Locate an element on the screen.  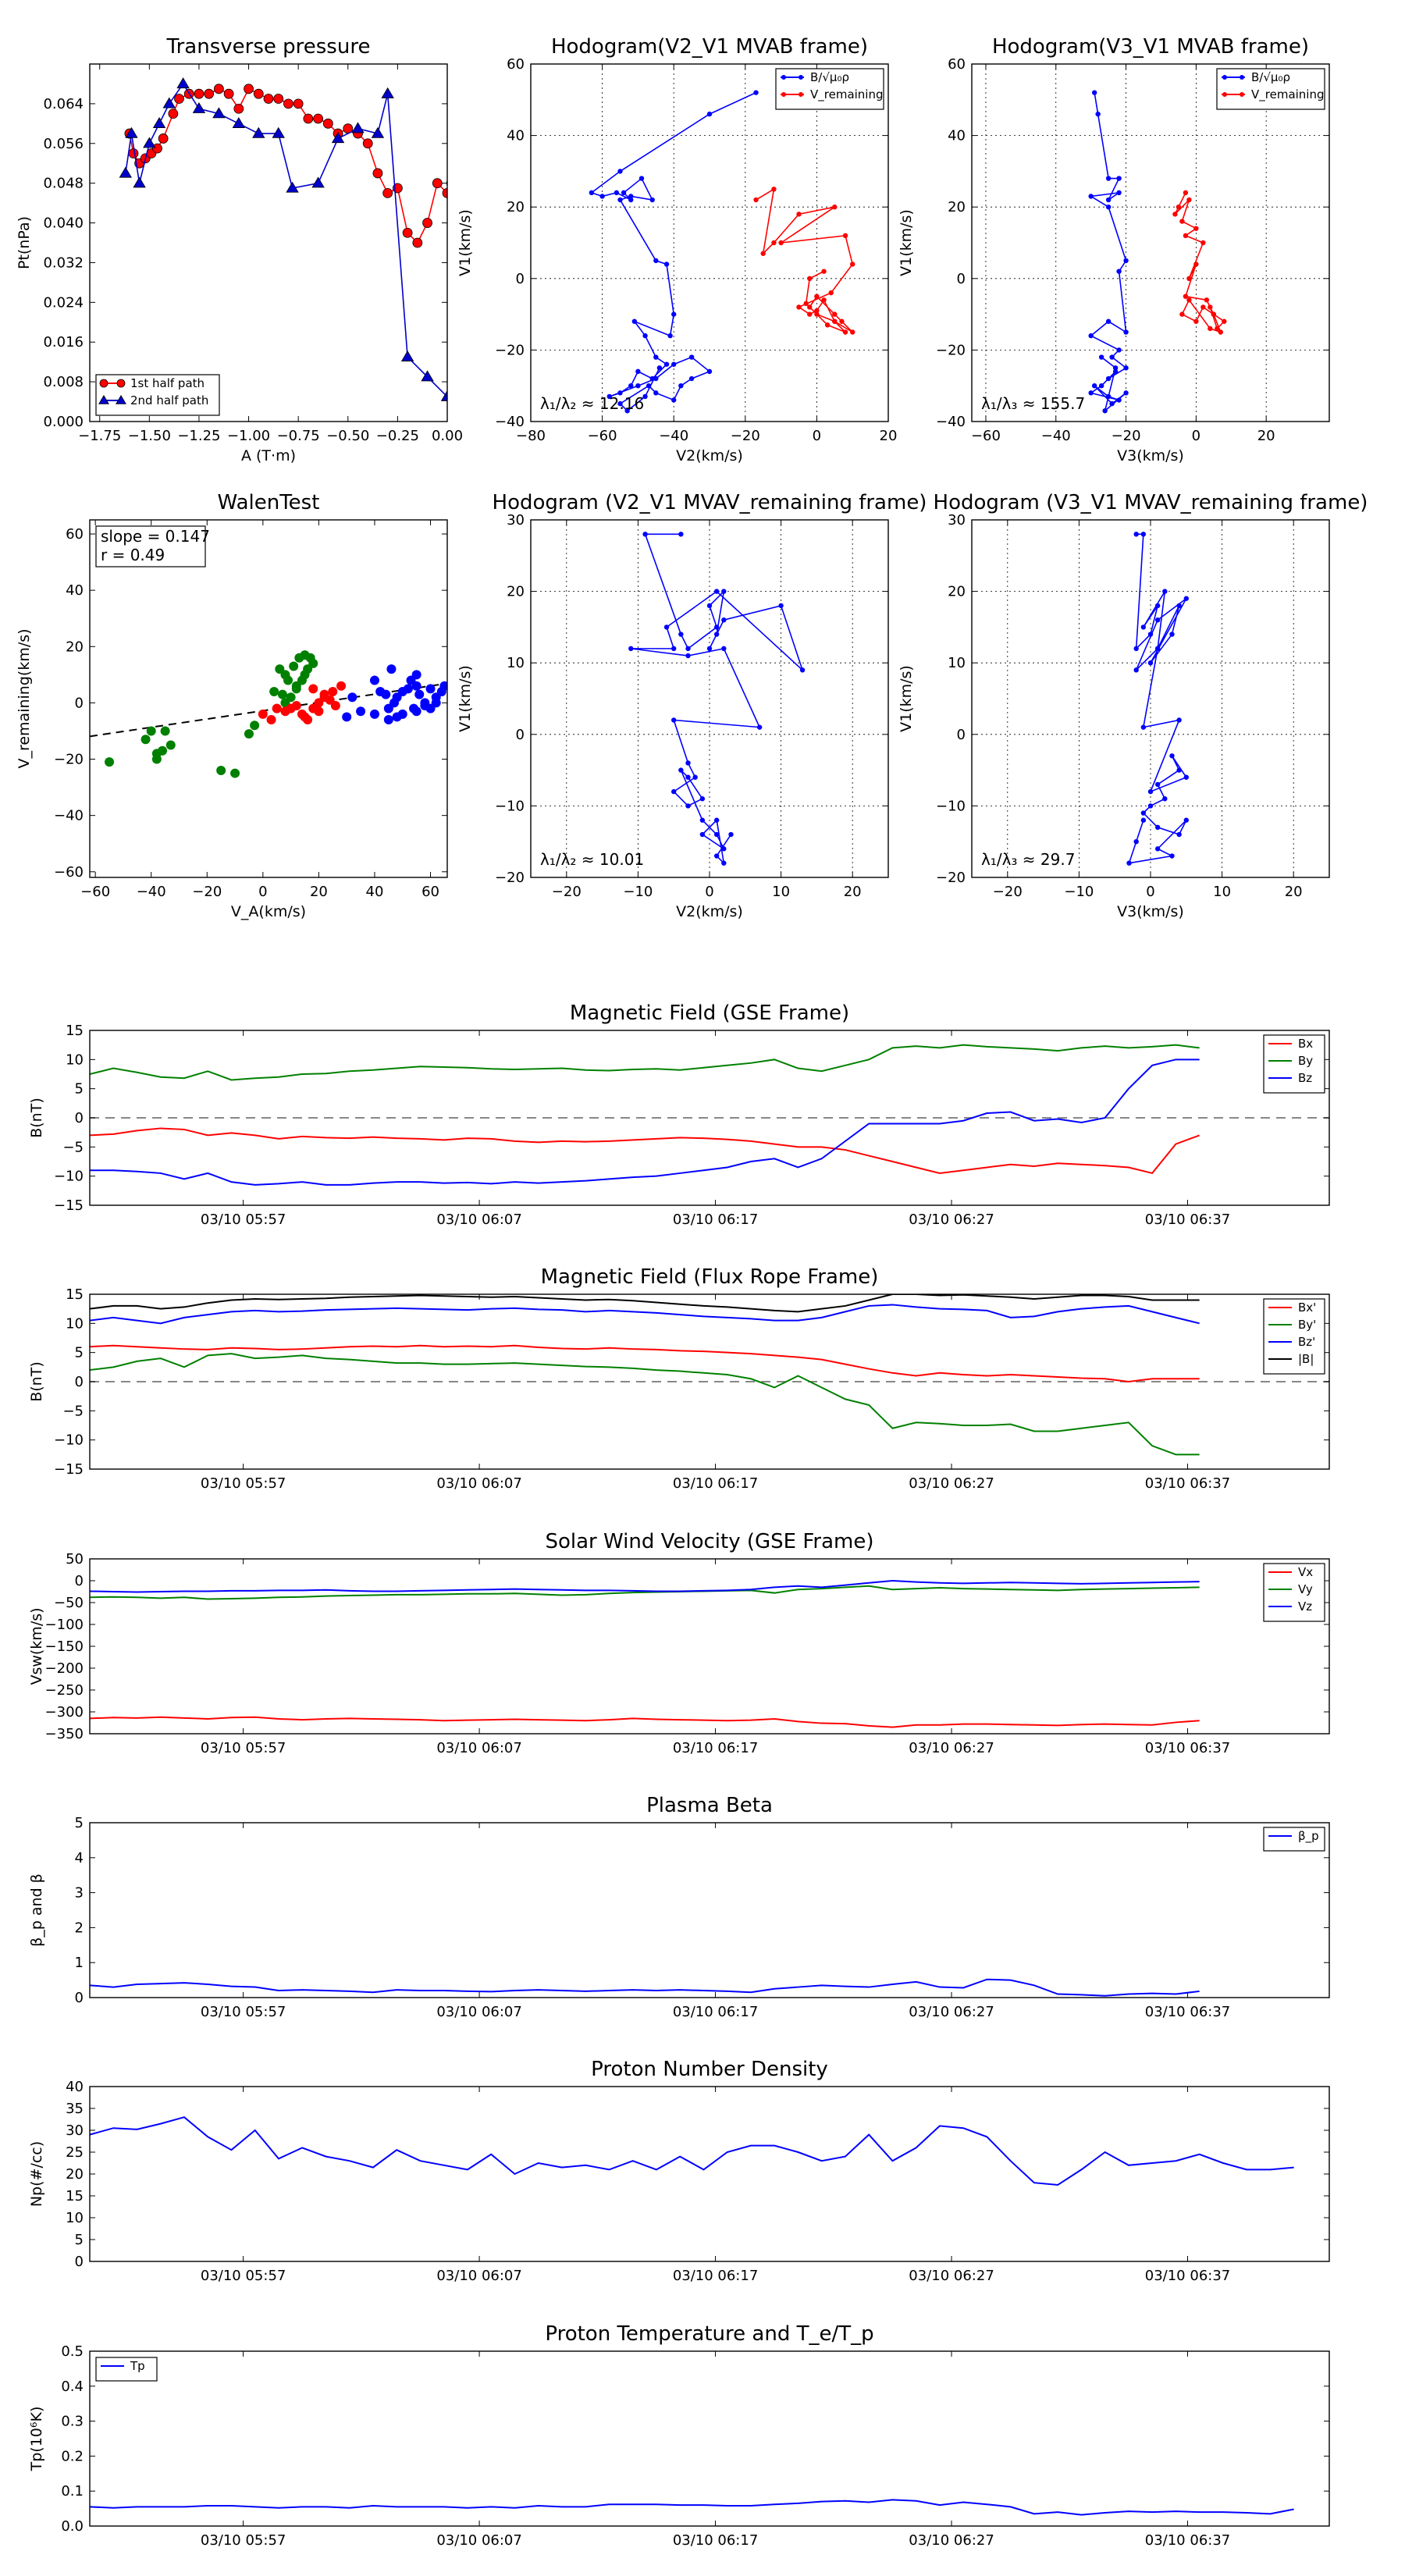
y-tick-label: 25 is located at coordinates (75, 2152).